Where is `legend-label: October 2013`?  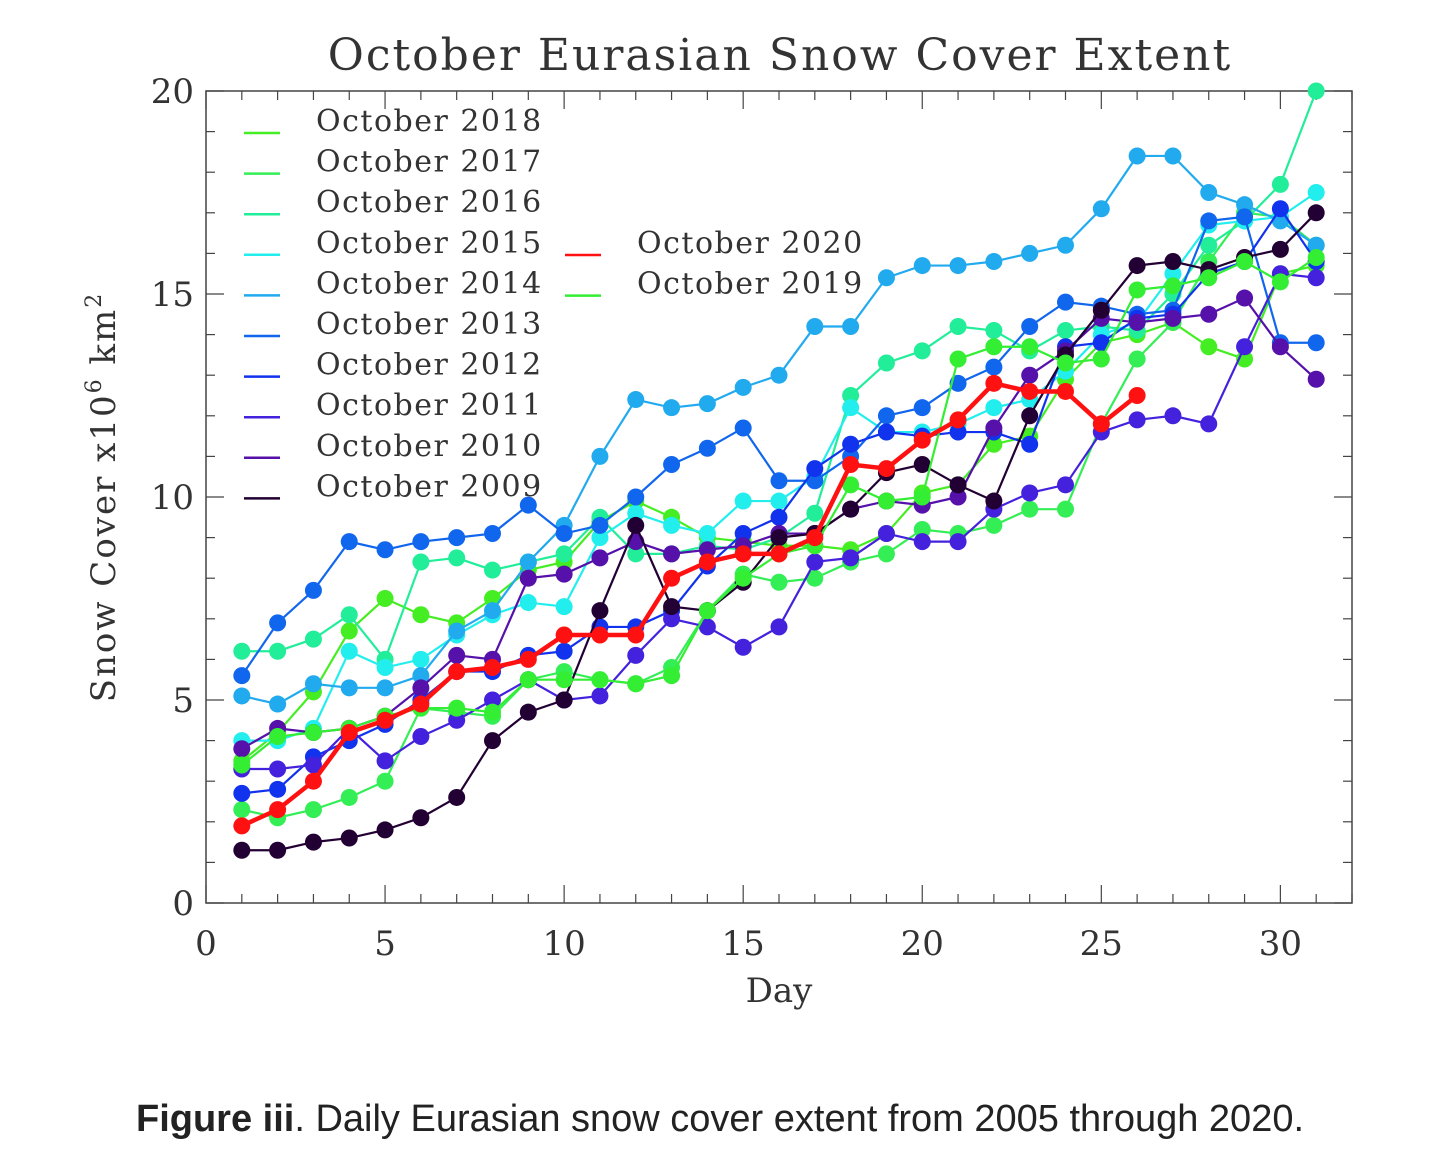
legend-label: October 2013 is located at coordinates (429, 324).